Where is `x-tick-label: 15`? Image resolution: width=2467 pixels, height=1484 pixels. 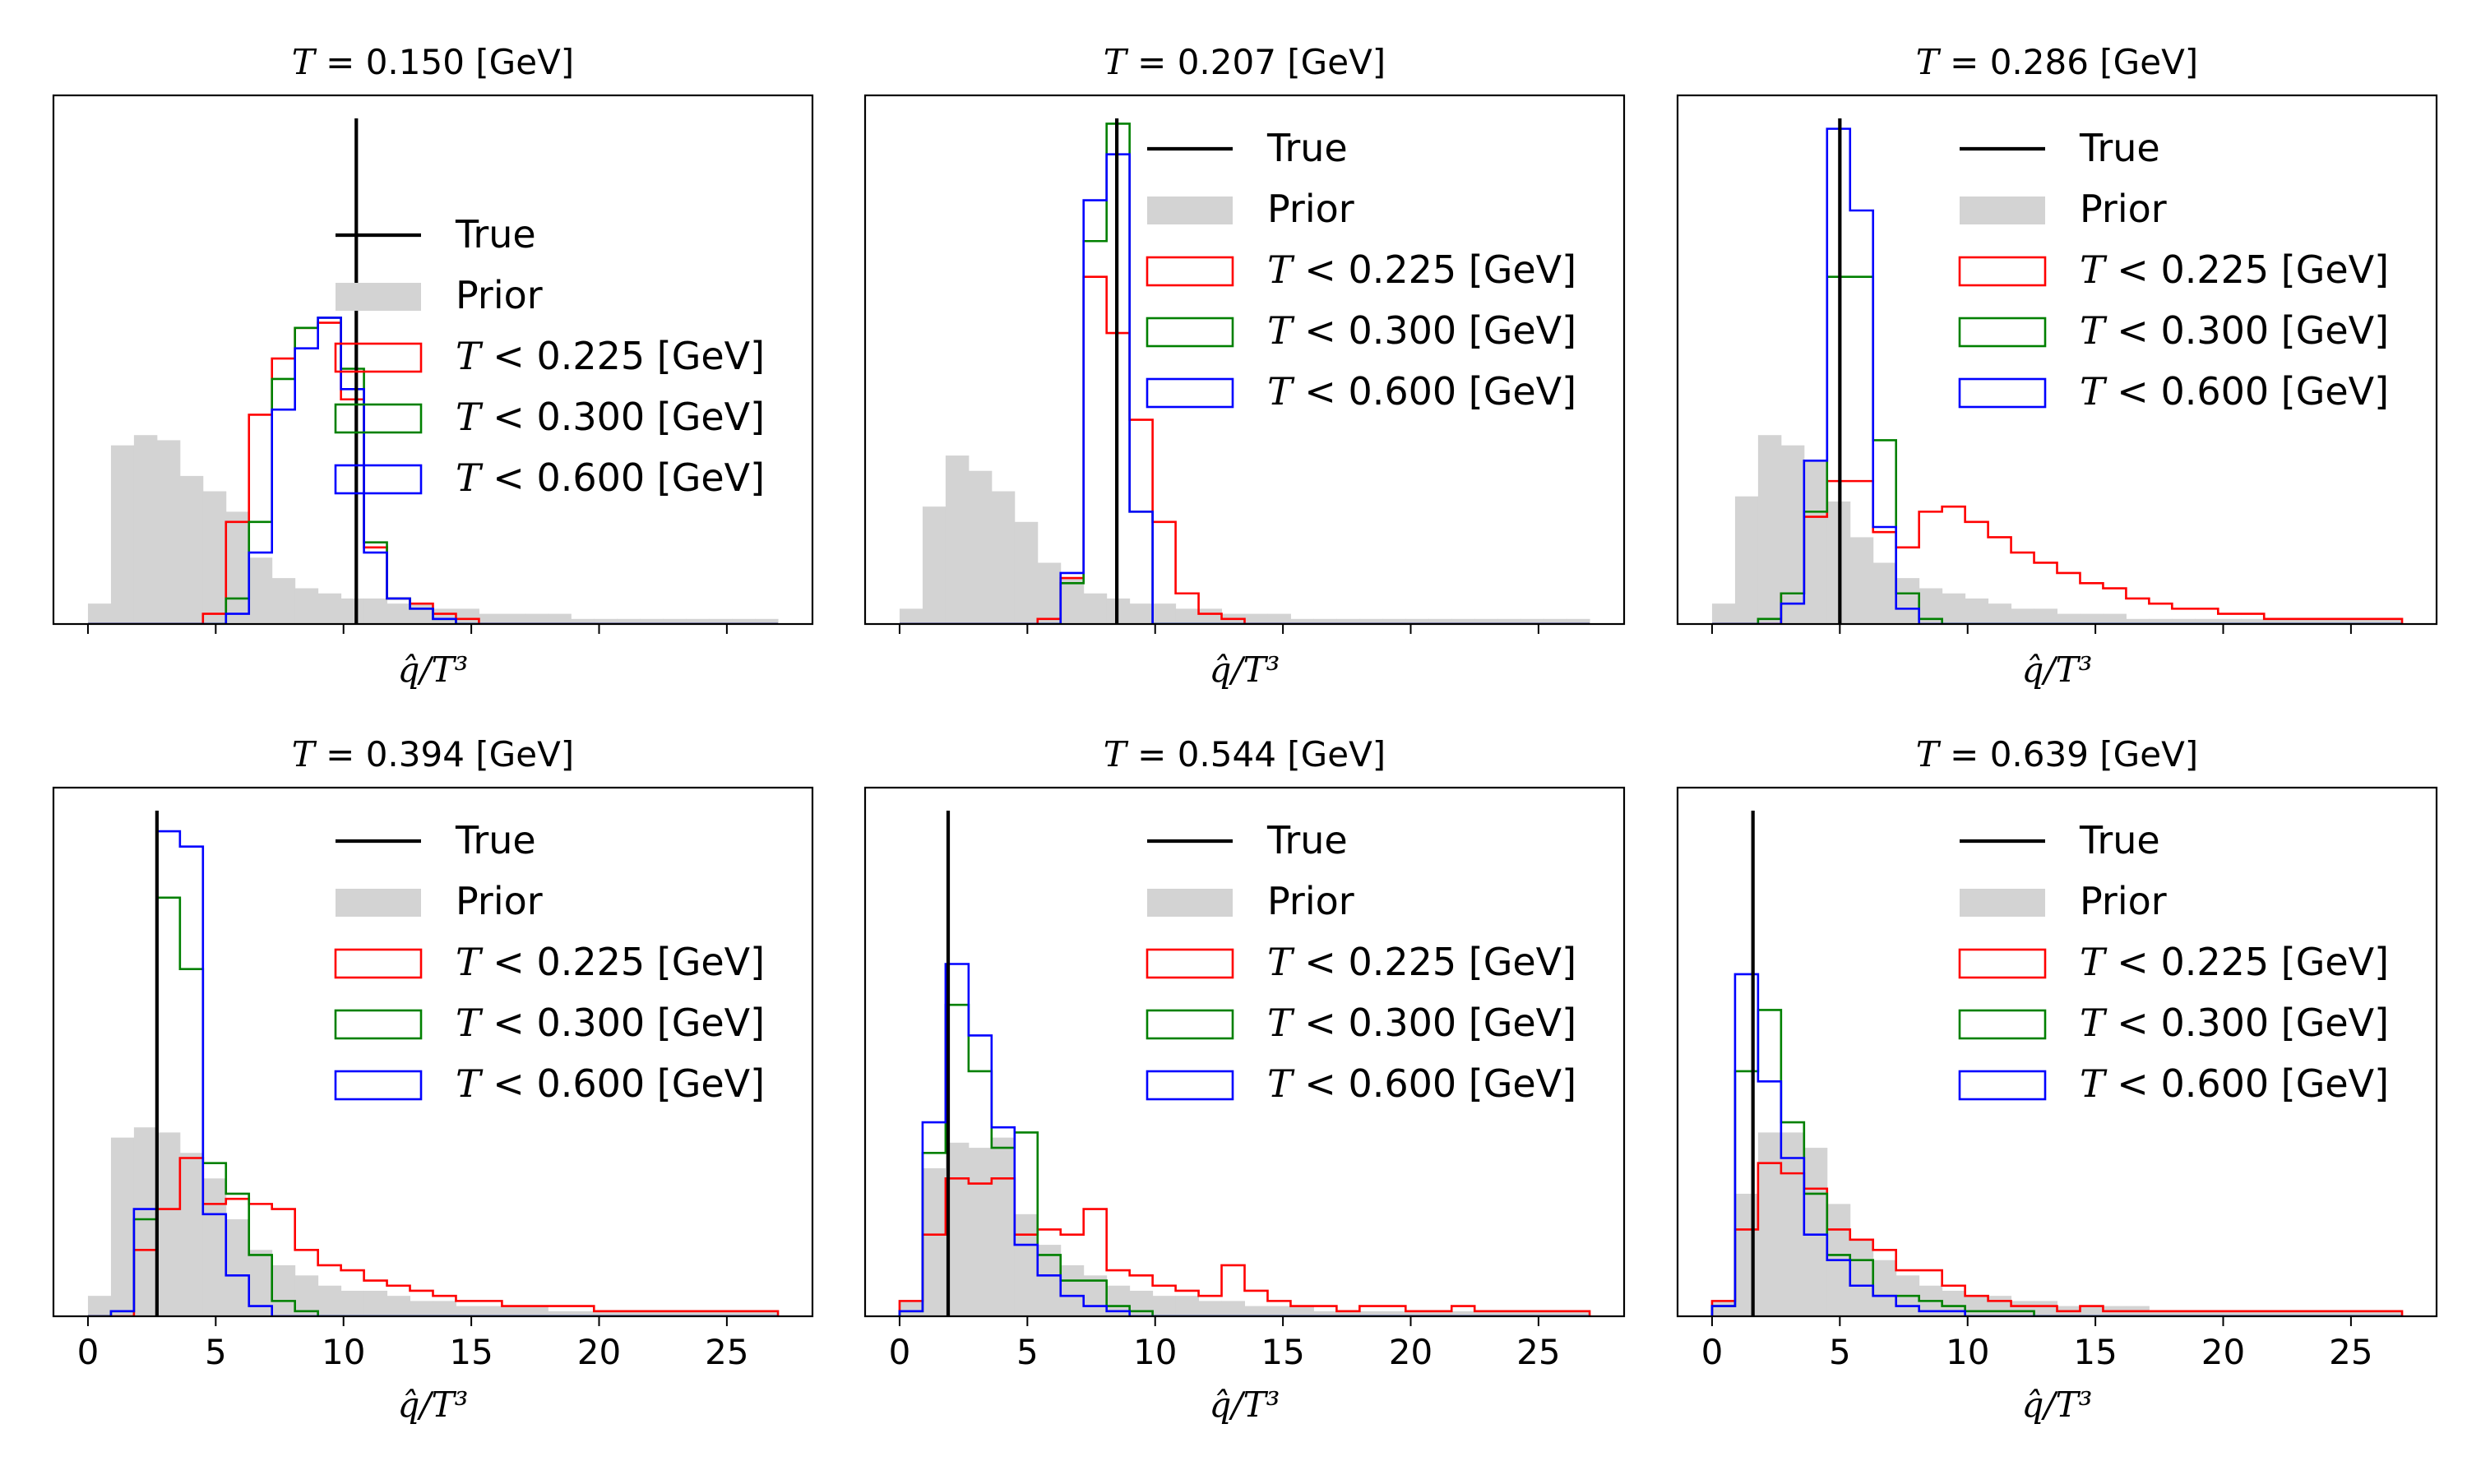
x-tick-label: 15 is located at coordinates (471, 1352).